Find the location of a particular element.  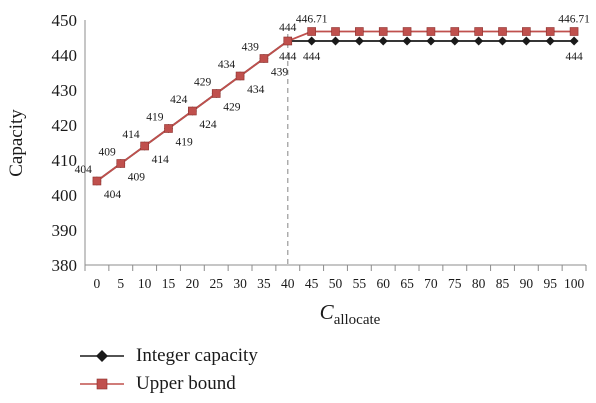

y-tick-label: 380 is located at coordinates (65, 265).